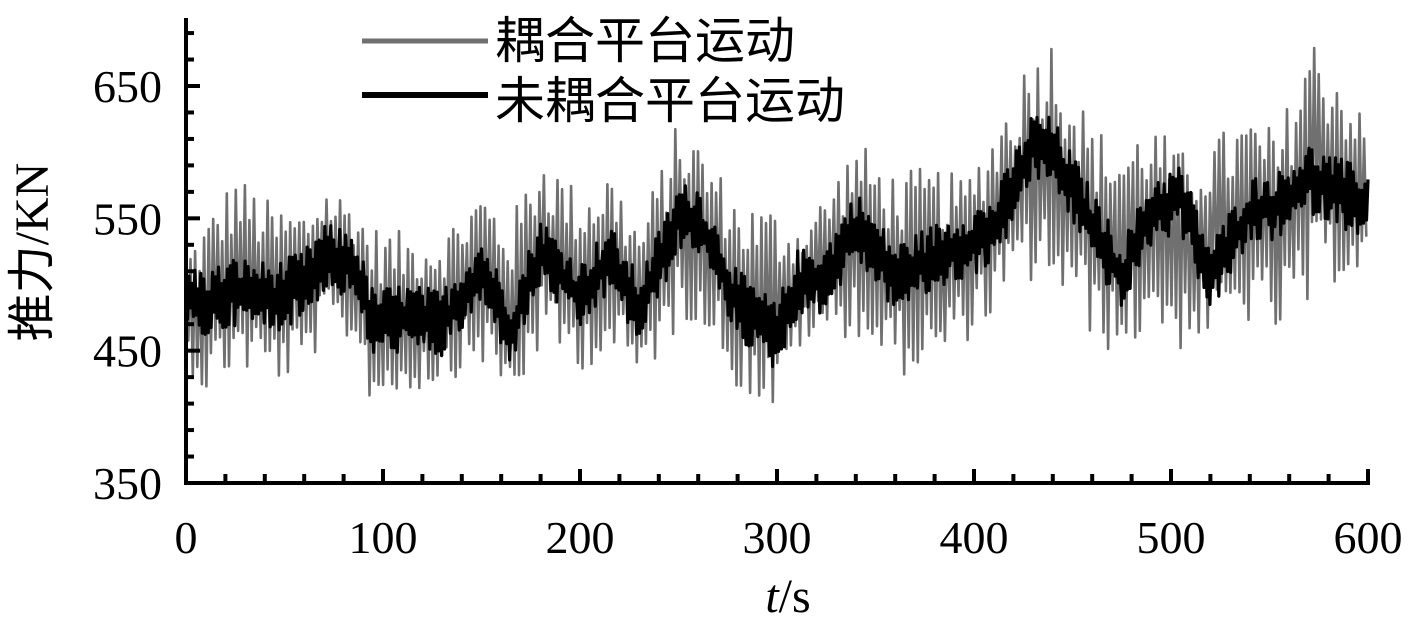 The height and width of the screenshot is (626, 1417). What do you see at coordinates (127, 483) in the screenshot?
I see `y-tick-label: 350` at bounding box center [127, 483].